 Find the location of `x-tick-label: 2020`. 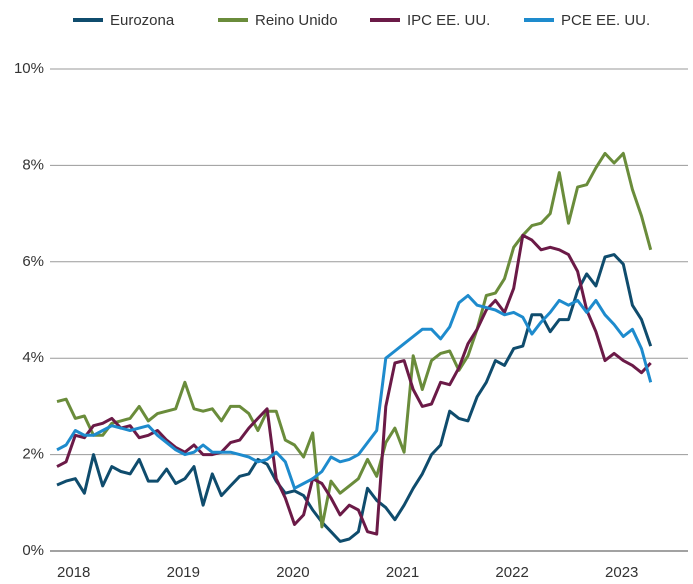

x-tick-label: 2020 is located at coordinates (292, 572).